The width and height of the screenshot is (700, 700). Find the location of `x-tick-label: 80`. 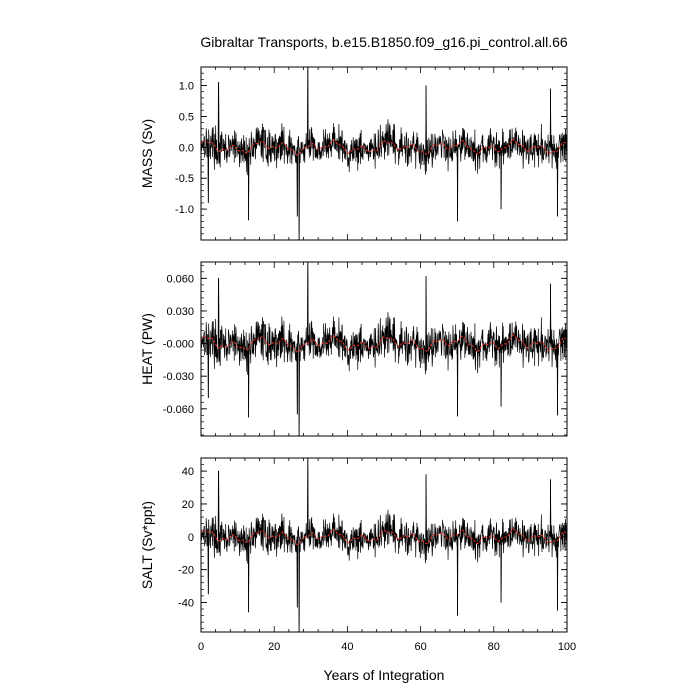

x-tick-label: 80 is located at coordinates (494, 647).